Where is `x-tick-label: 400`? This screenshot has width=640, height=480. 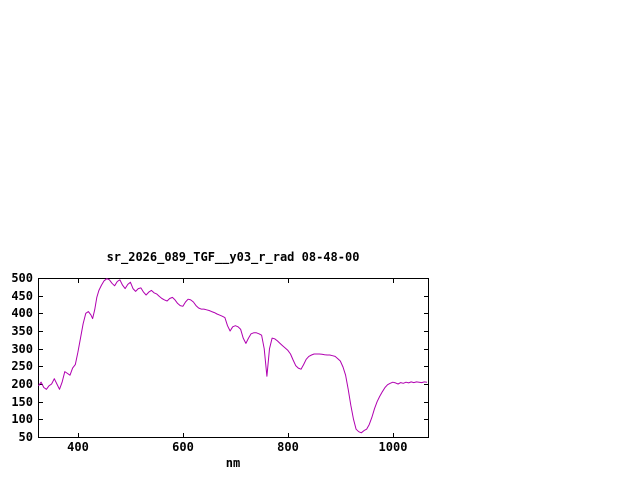 x-tick-label: 400 is located at coordinates (78, 447).